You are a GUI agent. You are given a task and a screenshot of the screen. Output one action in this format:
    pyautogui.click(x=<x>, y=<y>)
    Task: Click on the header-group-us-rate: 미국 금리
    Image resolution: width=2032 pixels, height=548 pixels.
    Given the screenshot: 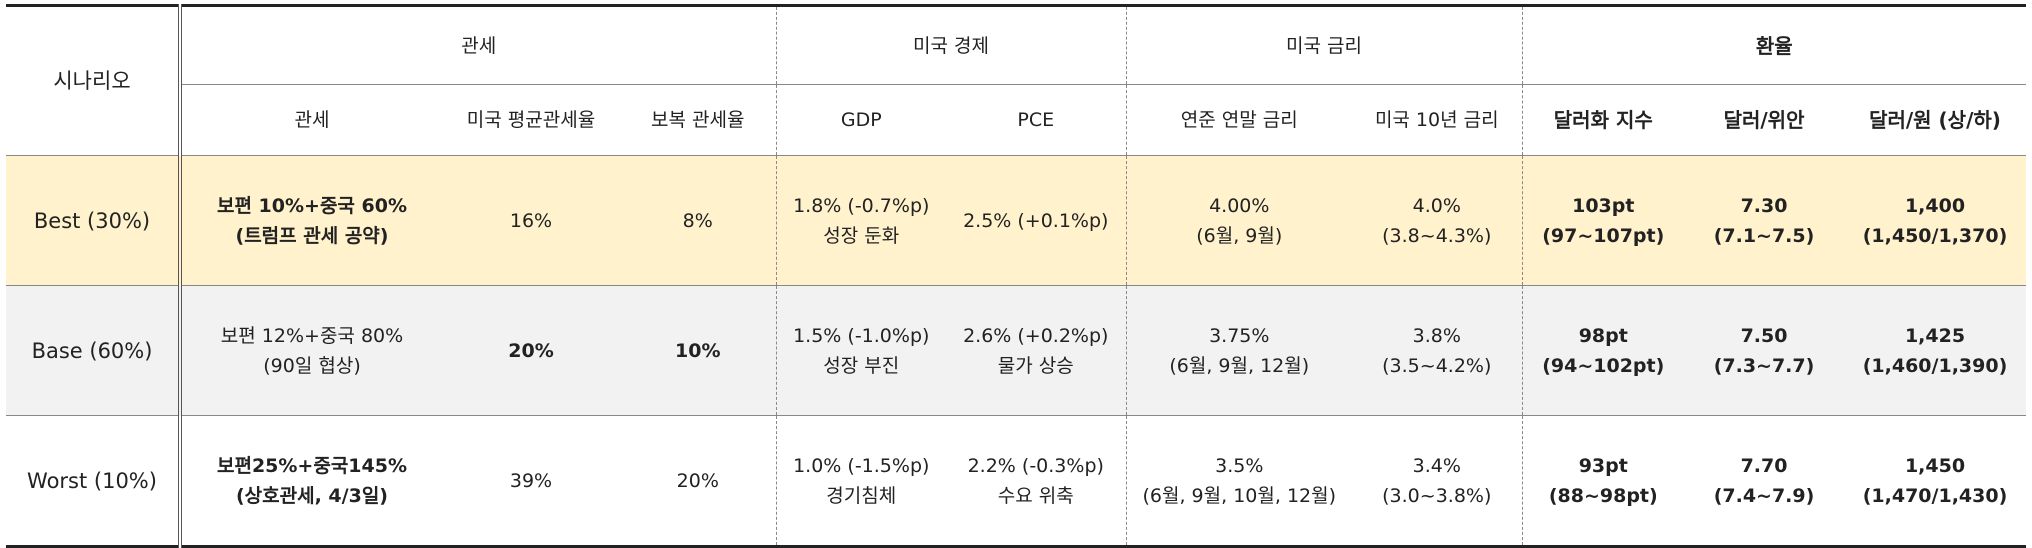 What is the action you would take?
    pyautogui.click(x=1324, y=44)
    